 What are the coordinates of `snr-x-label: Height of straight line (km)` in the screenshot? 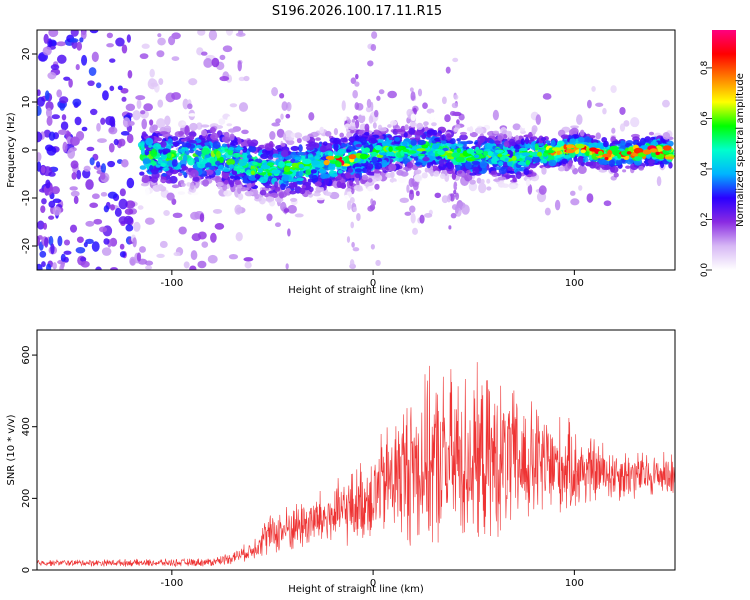 It's located at (356, 589).